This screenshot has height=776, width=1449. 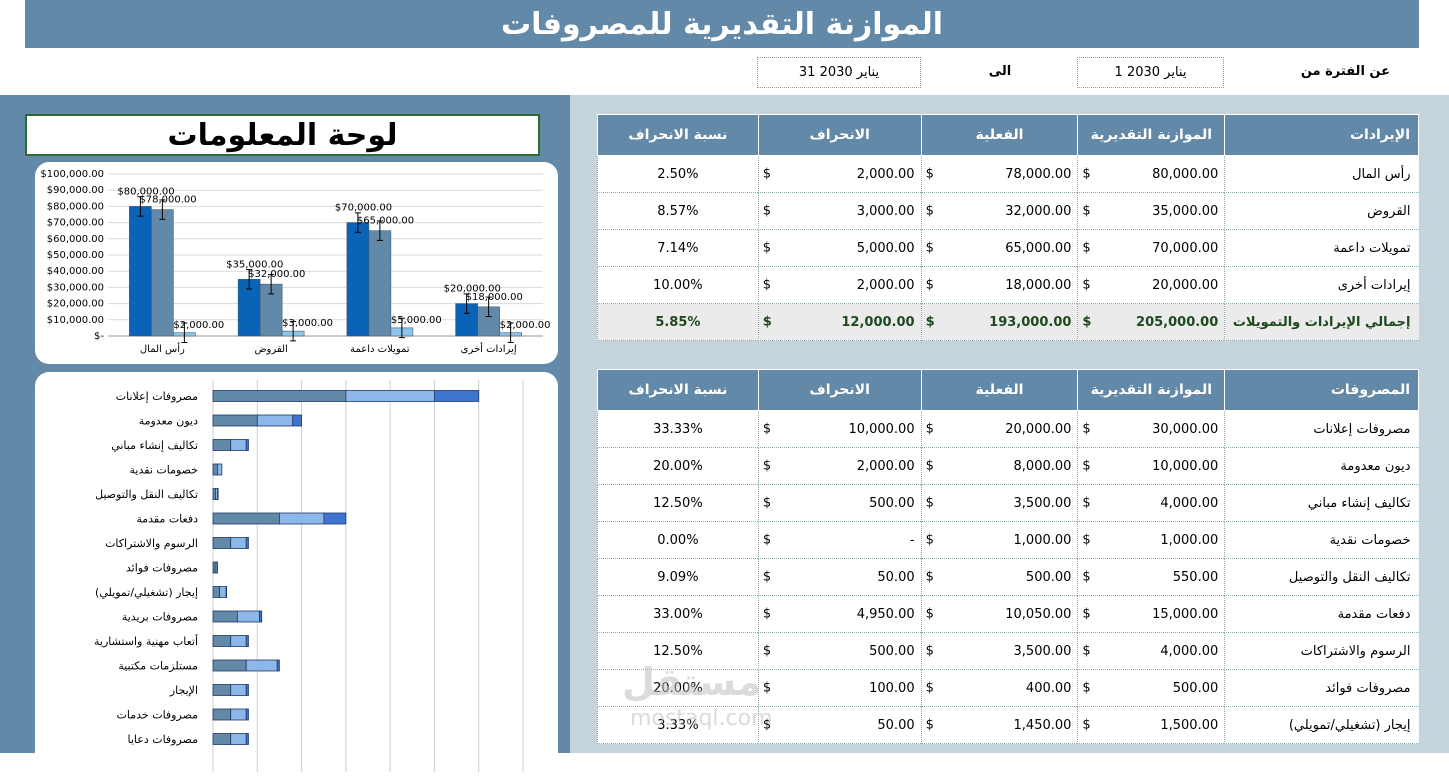 I want to click on expense-header-4: نسبة الانحراف, so click(x=678, y=390).